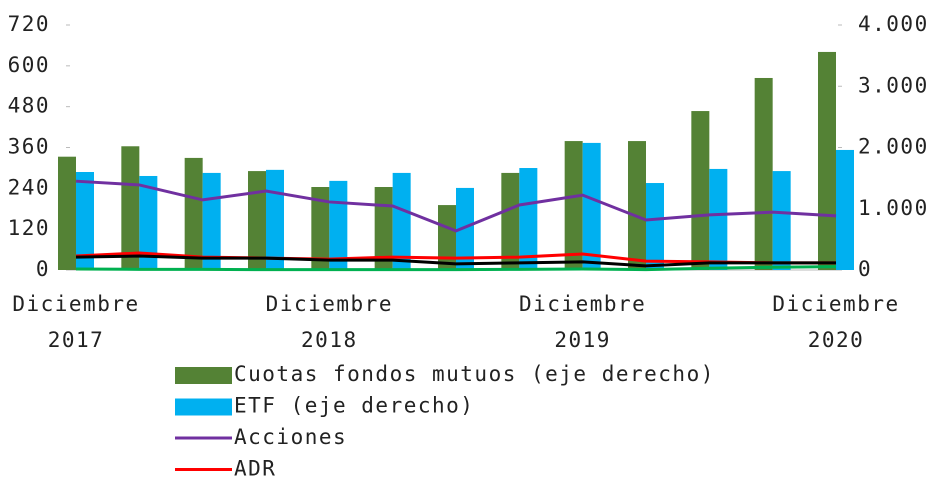 This screenshot has height=483, width=934. What do you see at coordinates (354, 406) in the screenshot?
I see `legend-label: ETF (eje derecho)` at bounding box center [354, 406].